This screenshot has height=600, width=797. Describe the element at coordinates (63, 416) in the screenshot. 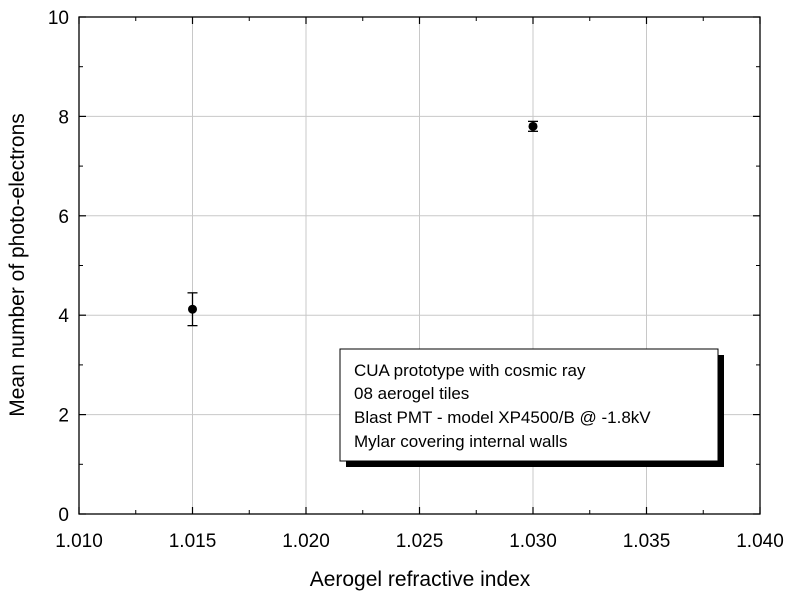

I see `y-tick-label: 2` at that location.